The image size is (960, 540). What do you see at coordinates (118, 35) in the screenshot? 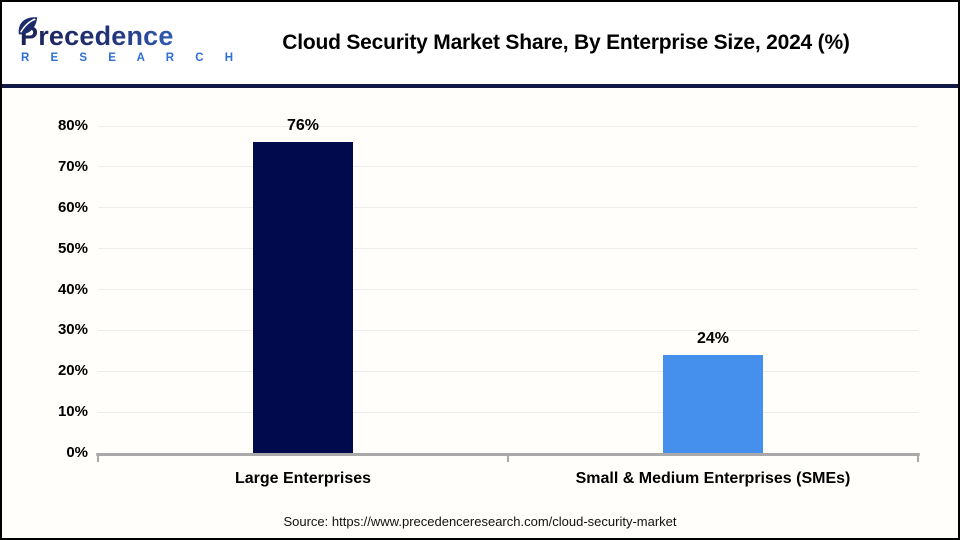
I see `brand-name: Precedence` at bounding box center [118, 35].